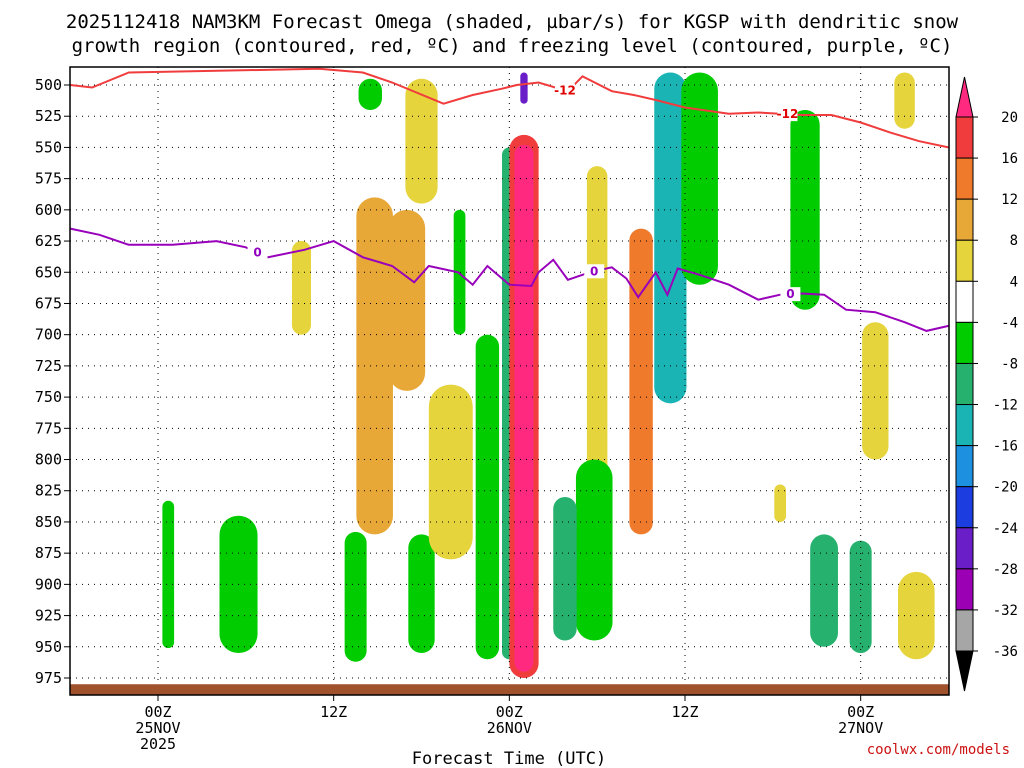 This screenshot has width=1024, height=768. Describe the element at coordinates (48, 522) in the screenshot. I see `y-tick-label-850: 850` at that location.